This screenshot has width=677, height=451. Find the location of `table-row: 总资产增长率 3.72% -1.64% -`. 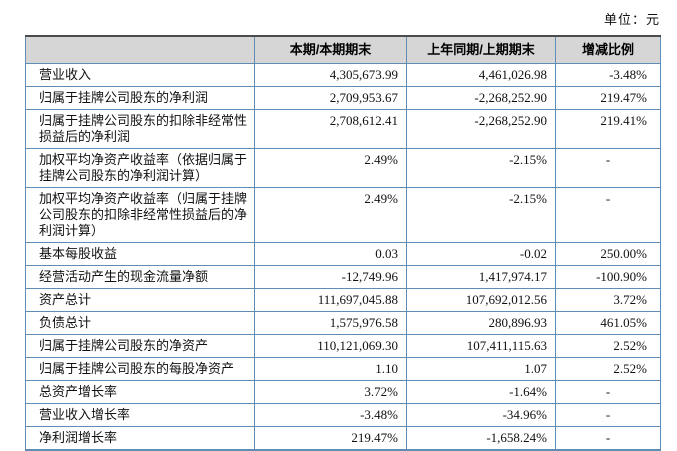

table-row: 总资产增长率 3.72% -1.64% - is located at coordinates (343, 392).